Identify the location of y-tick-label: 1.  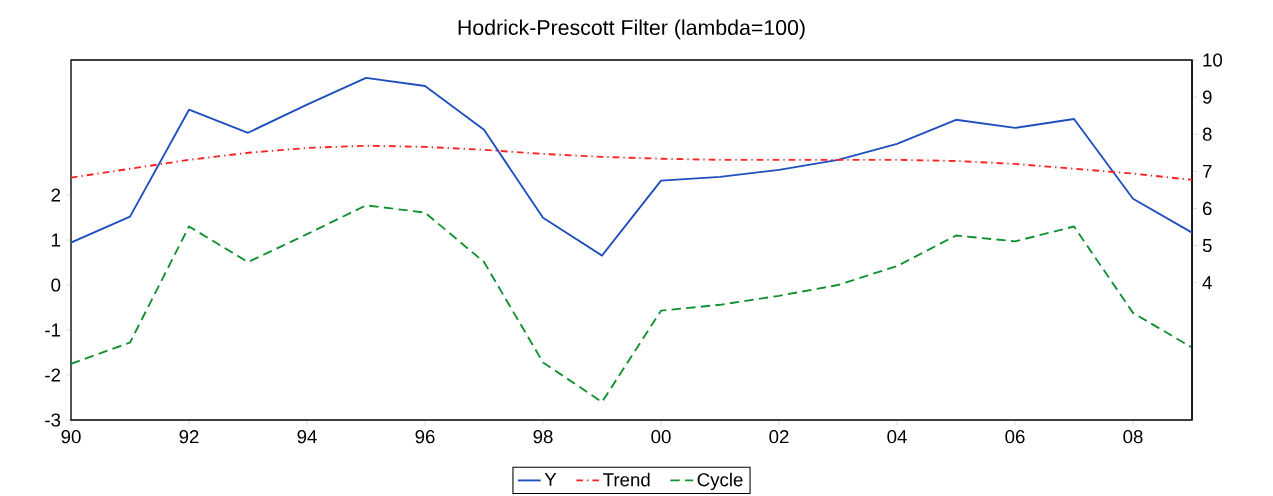
(56, 240).